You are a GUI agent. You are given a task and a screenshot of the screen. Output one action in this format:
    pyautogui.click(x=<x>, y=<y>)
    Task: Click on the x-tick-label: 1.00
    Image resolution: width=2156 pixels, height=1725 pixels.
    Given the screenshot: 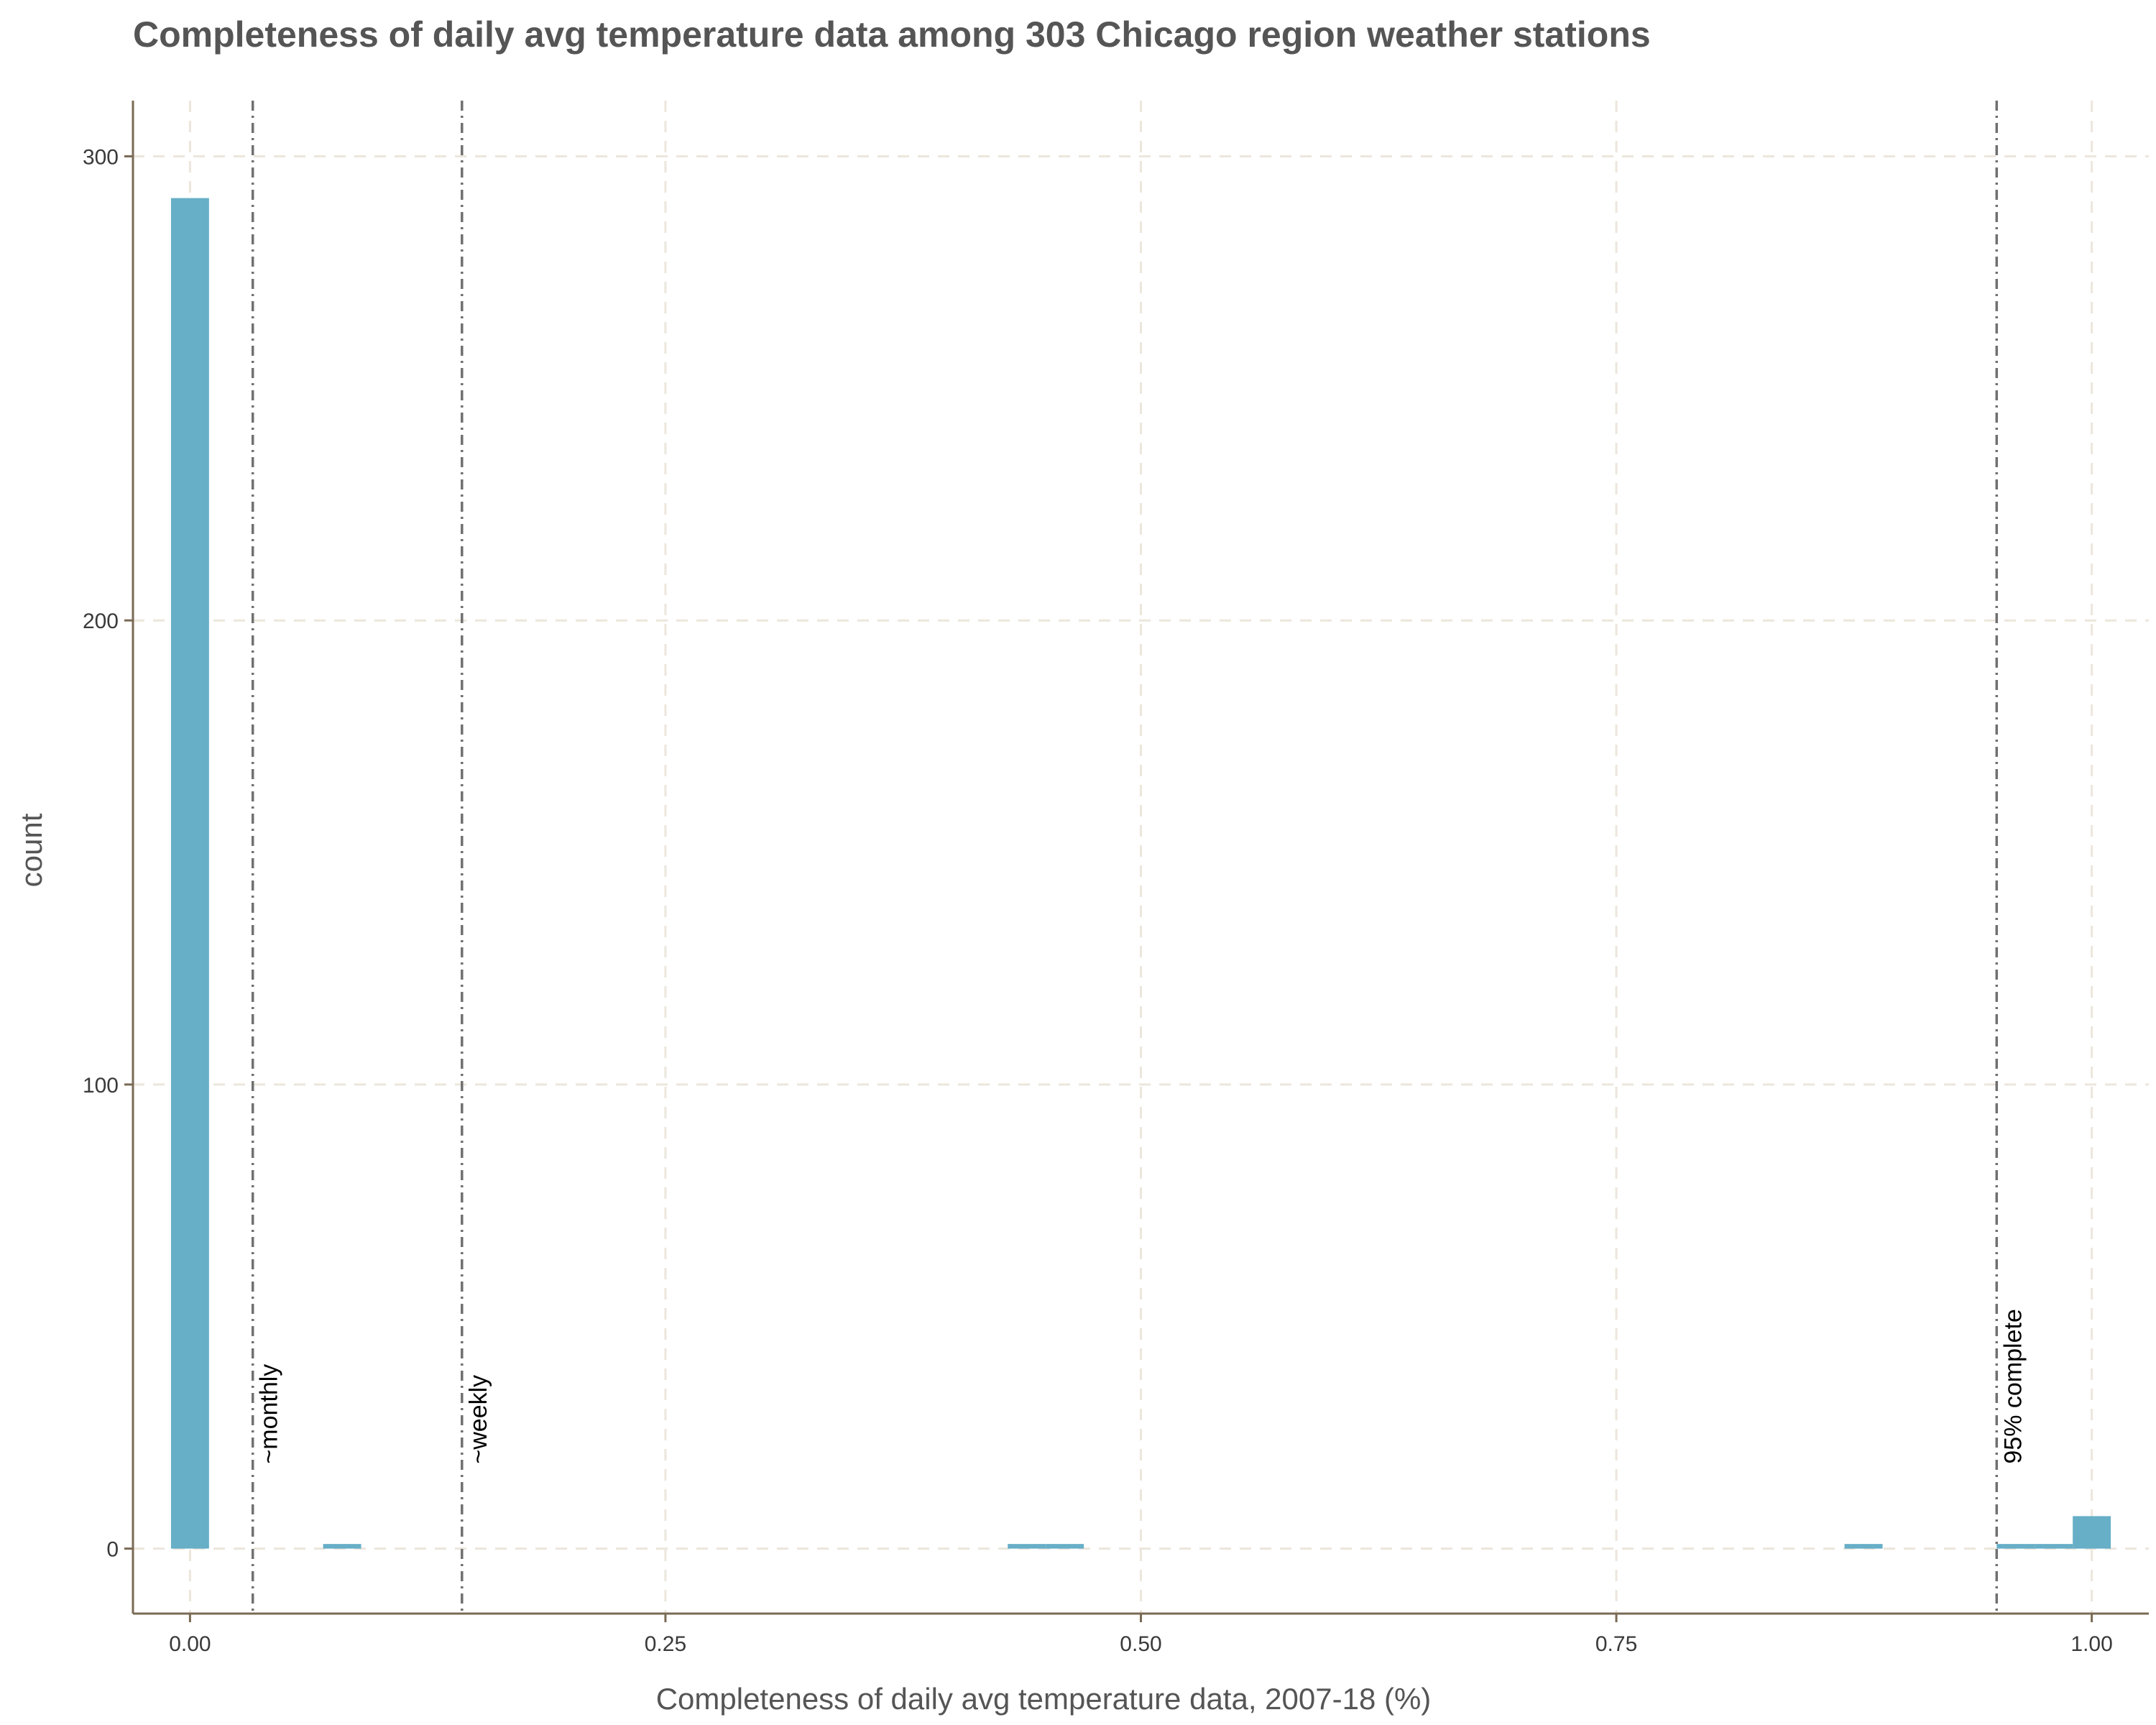 What is the action you would take?
    pyautogui.click(x=2091, y=1644)
    